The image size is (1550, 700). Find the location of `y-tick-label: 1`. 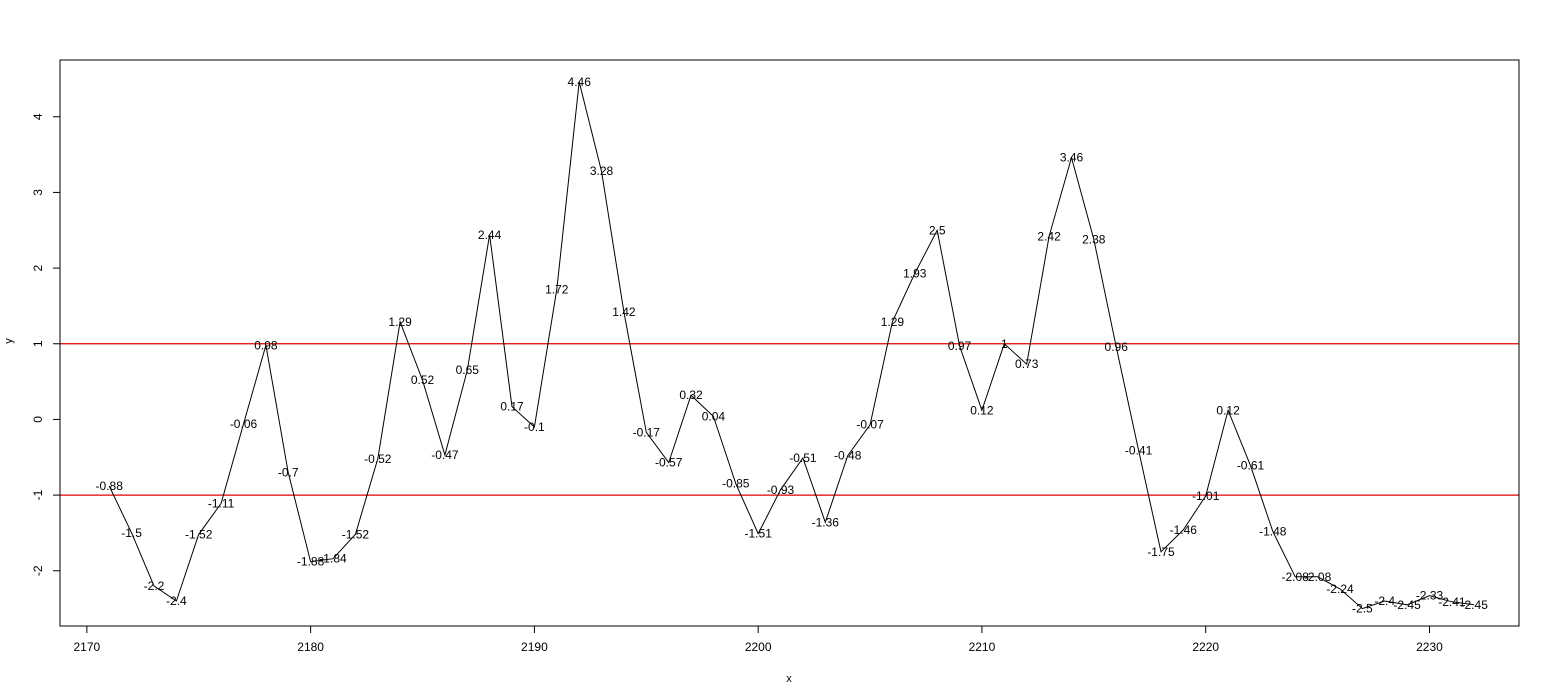

y-tick-label: 1 is located at coordinates (38, 343).